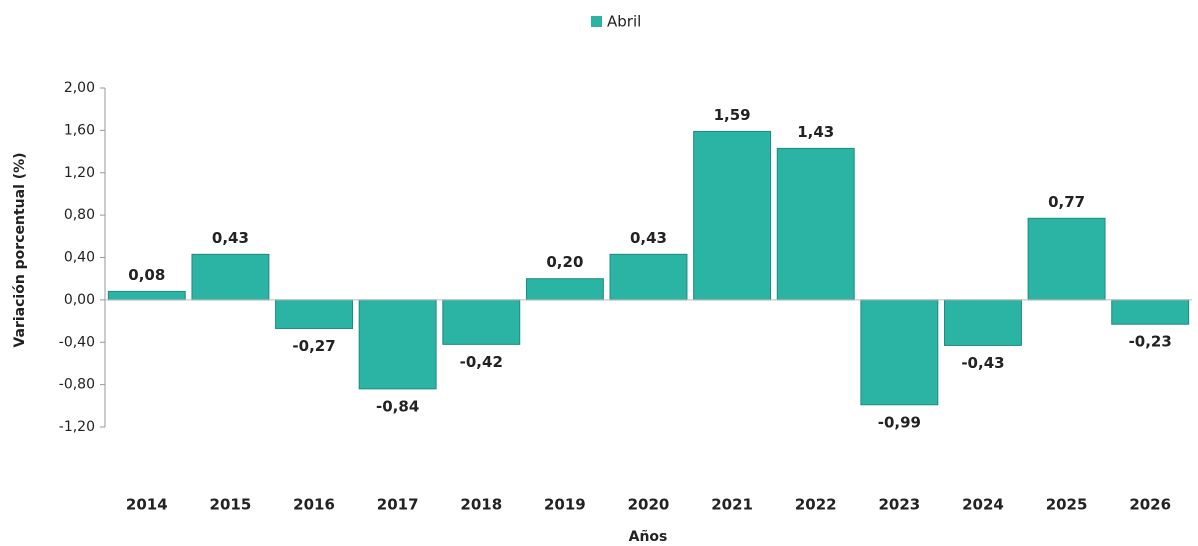 This screenshot has height=546, width=1198. What do you see at coordinates (1150, 505) in the screenshot?
I see `x-tick-label: 2026` at bounding box center [1150, 505].